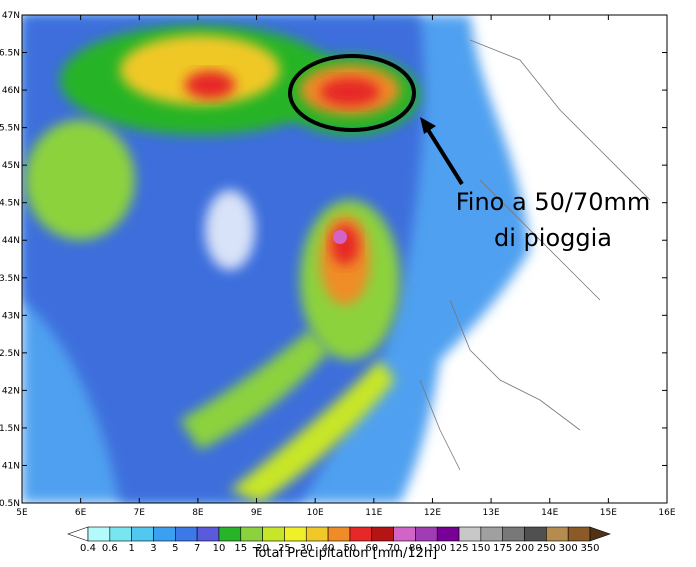  Describe the element at coordinates (491, 513) in the screenshot. I see `lon-label: 13E` at that location.